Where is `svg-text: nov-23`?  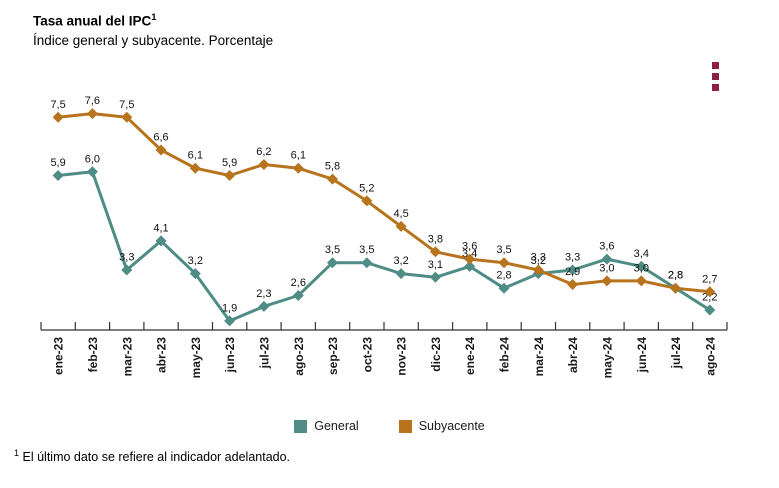
svg-text: nov-23 is located at coordinates (402, 356).